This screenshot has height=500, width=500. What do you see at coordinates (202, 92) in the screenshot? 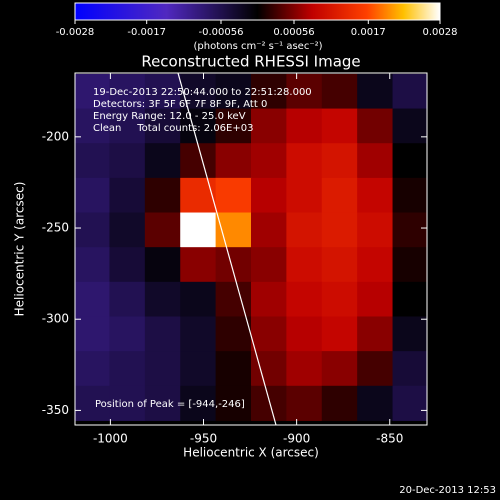
I see `annotation: 19-Dec-2013 22:50:44.000 to 22:51:28.000` at bounding box center [202, 92].